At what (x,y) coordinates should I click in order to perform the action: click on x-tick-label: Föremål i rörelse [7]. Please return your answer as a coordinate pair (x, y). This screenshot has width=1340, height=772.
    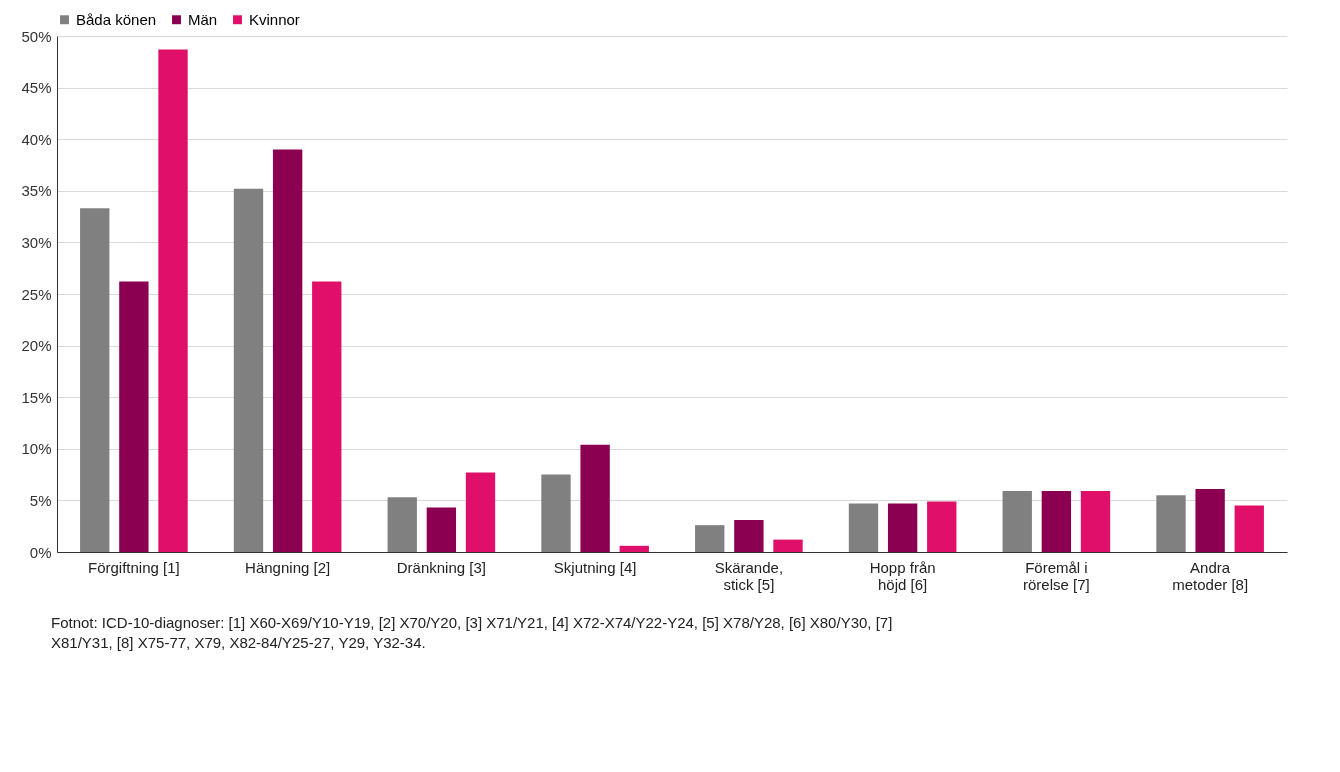
    Looking at the image, I should click on (1056, 575).